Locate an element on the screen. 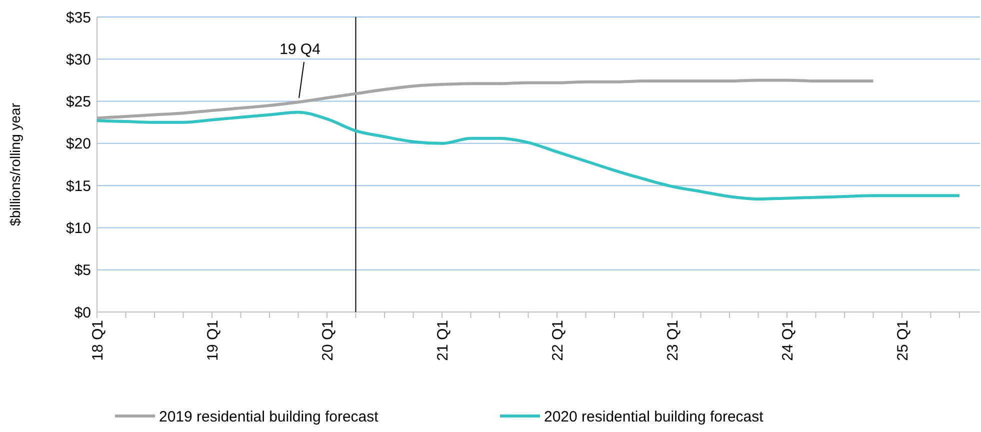  y-tick-label: $5 is located at coordinates (82, 271).